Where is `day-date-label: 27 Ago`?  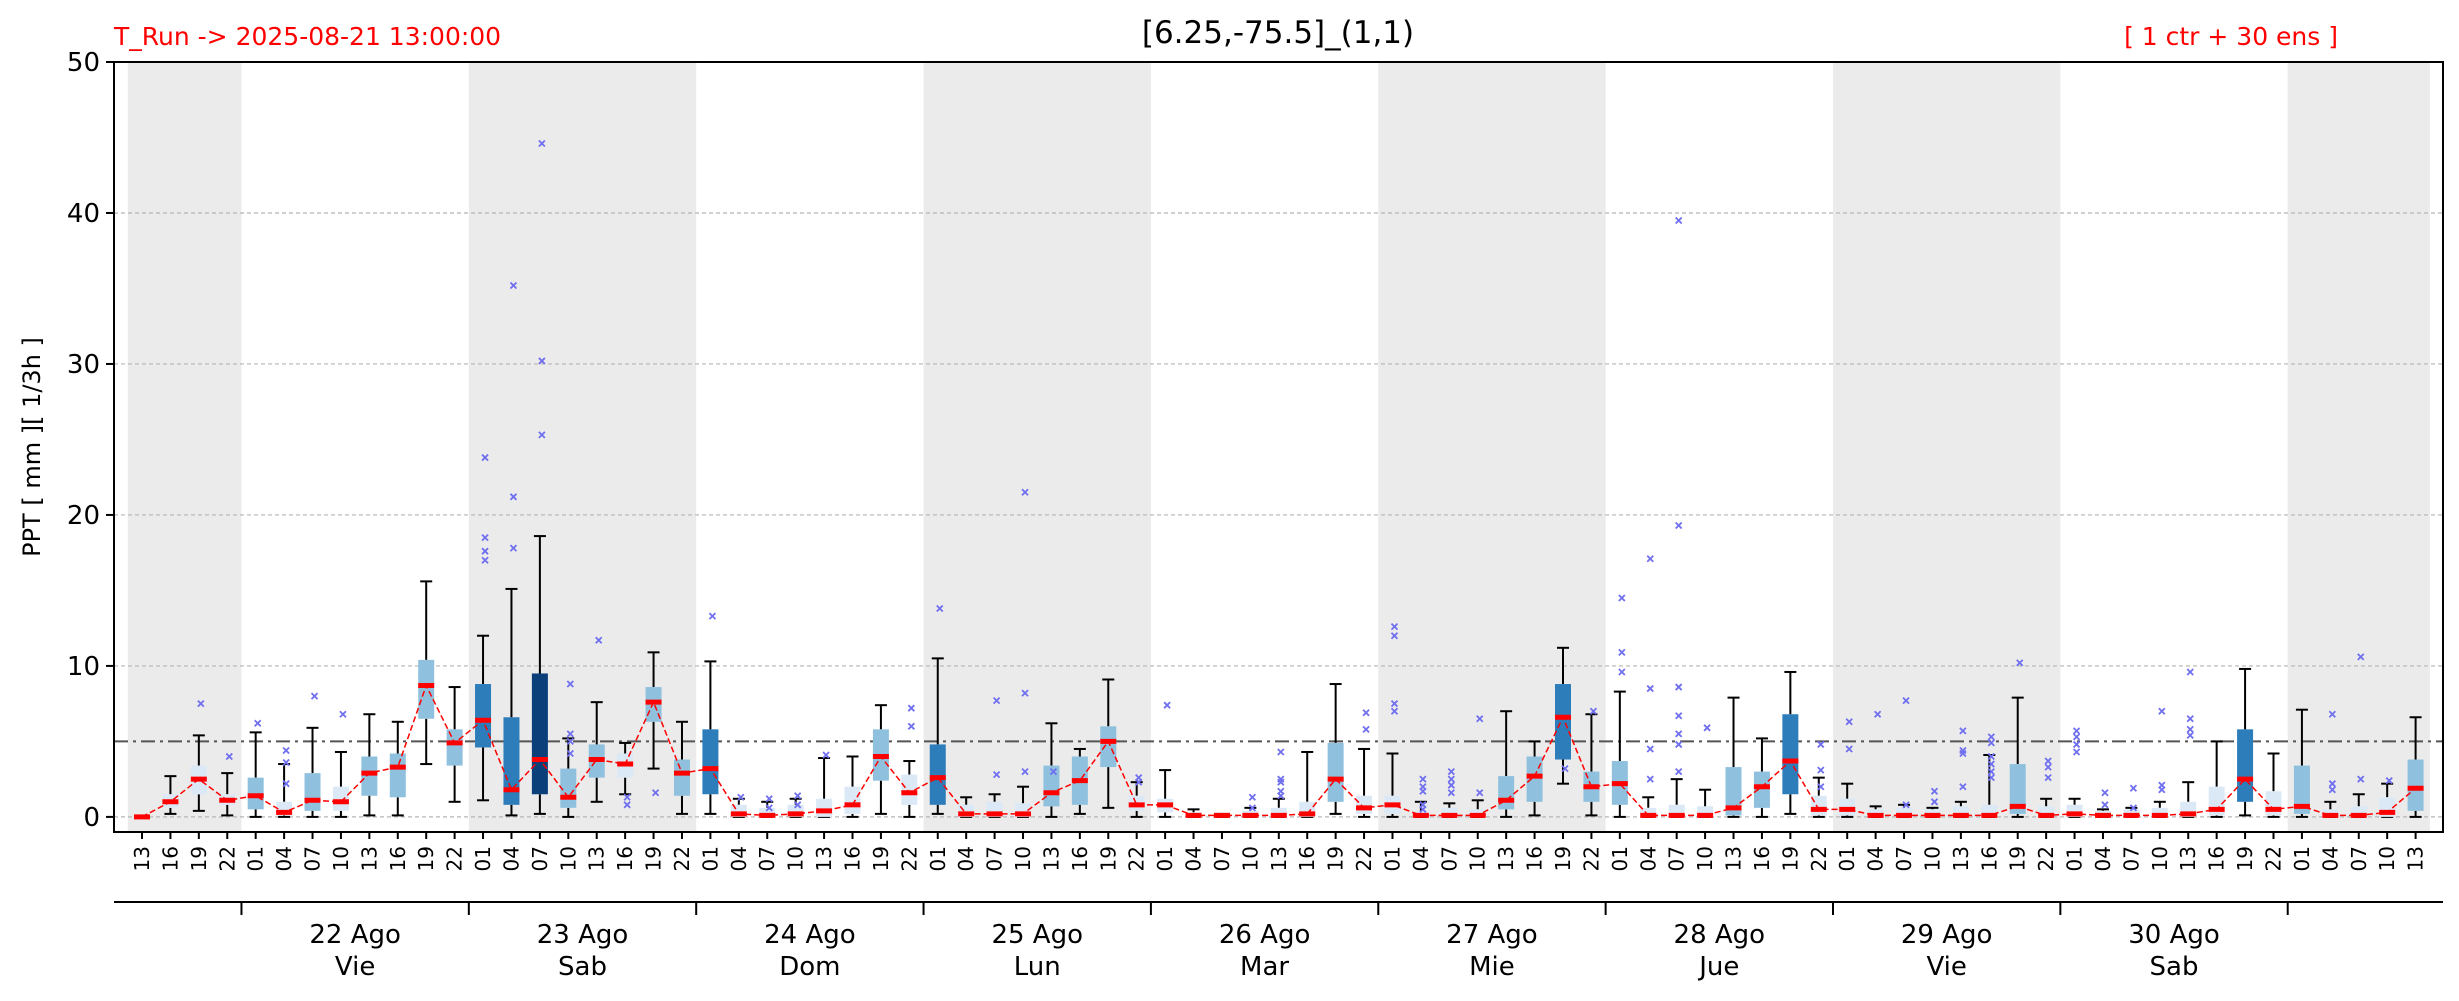
day-date-label: 27 Ago is located at coordinates (1492, 935).